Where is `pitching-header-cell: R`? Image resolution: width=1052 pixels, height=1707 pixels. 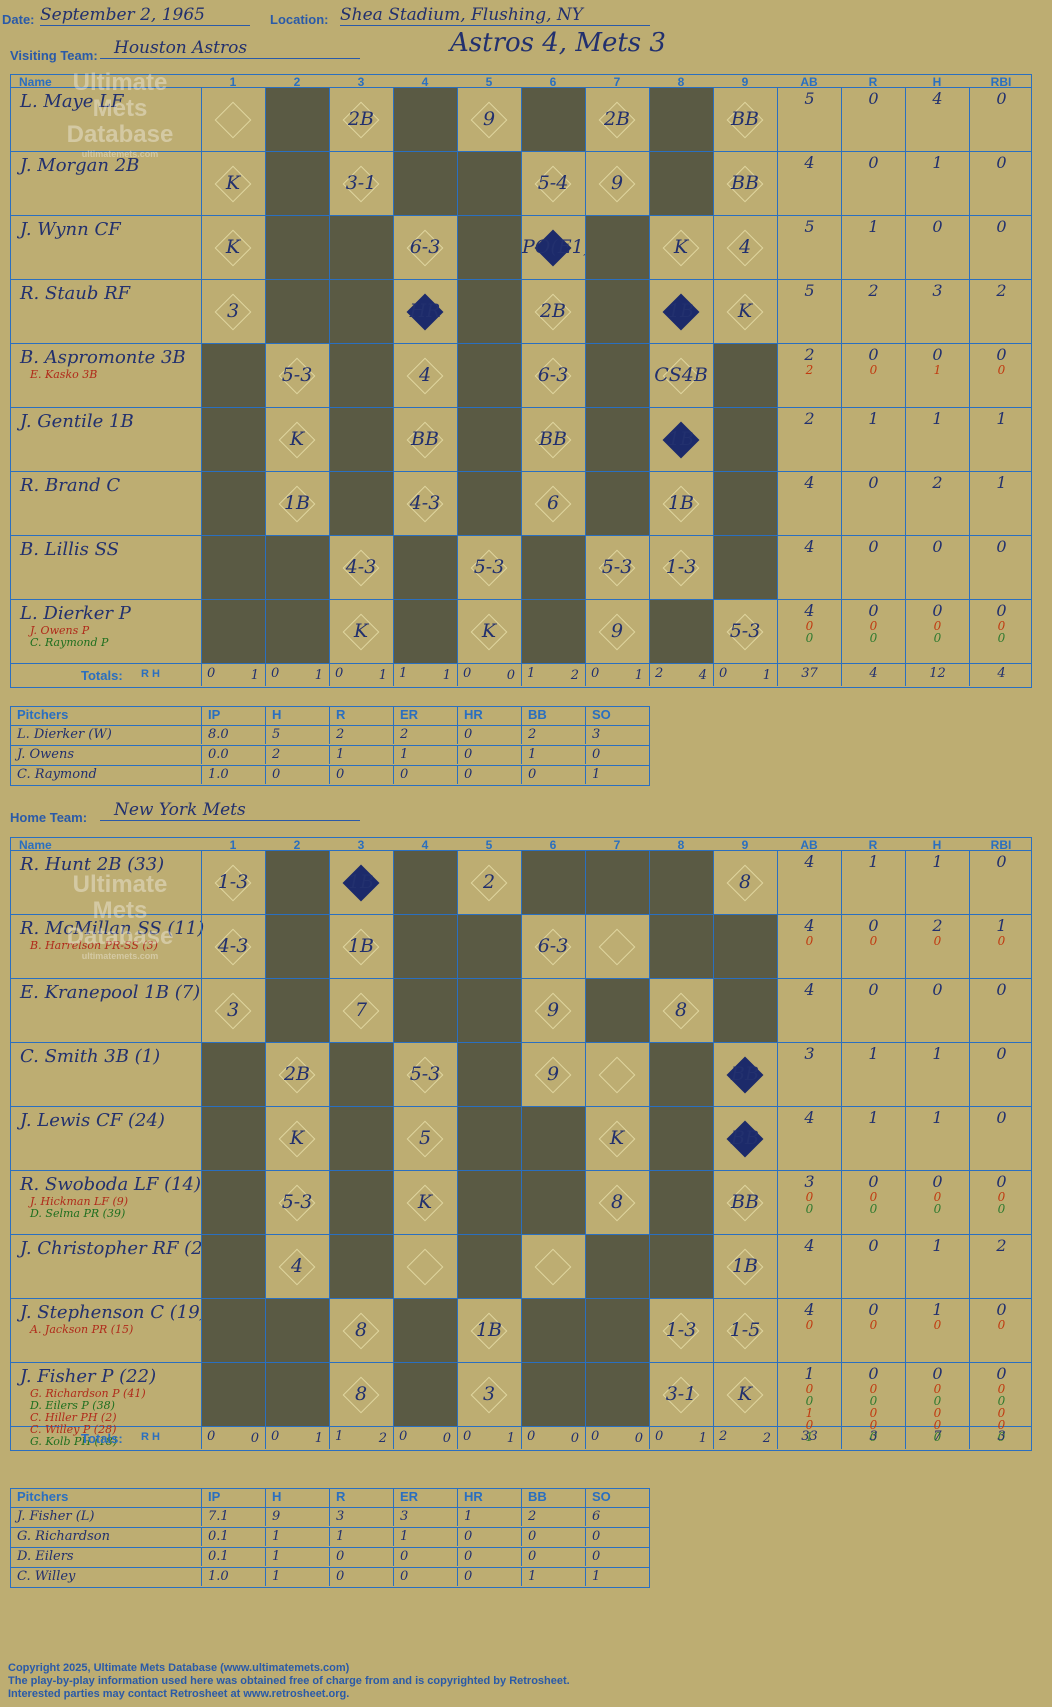
pitching-header-cell: R is located at coordinates (361, 716).